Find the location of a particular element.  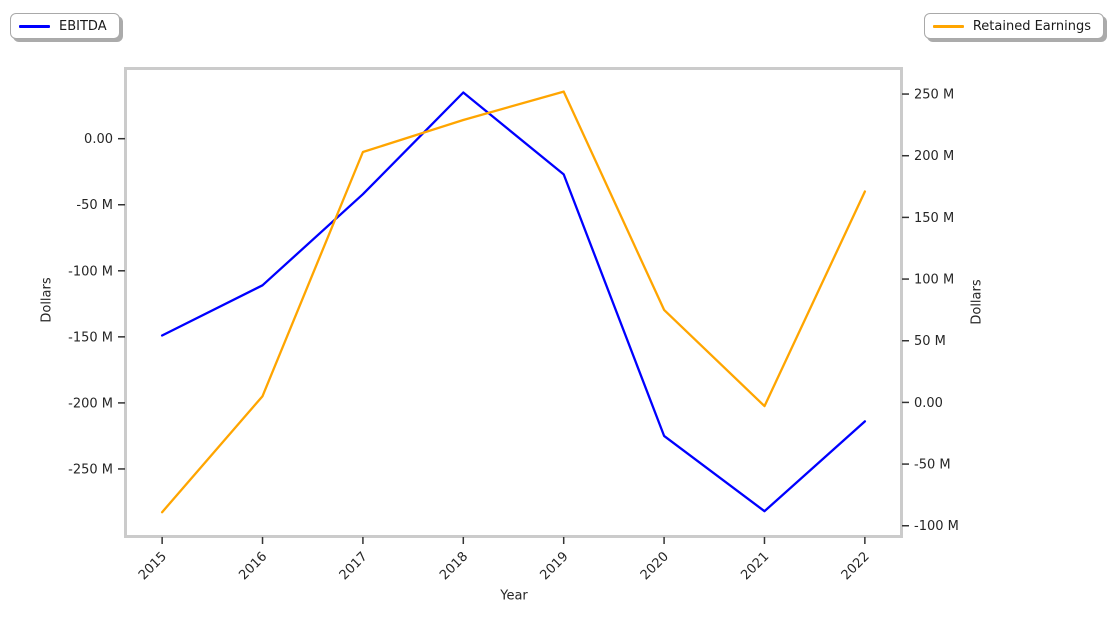

x-tick-label: 2020 is located at coordinates (655, 566).